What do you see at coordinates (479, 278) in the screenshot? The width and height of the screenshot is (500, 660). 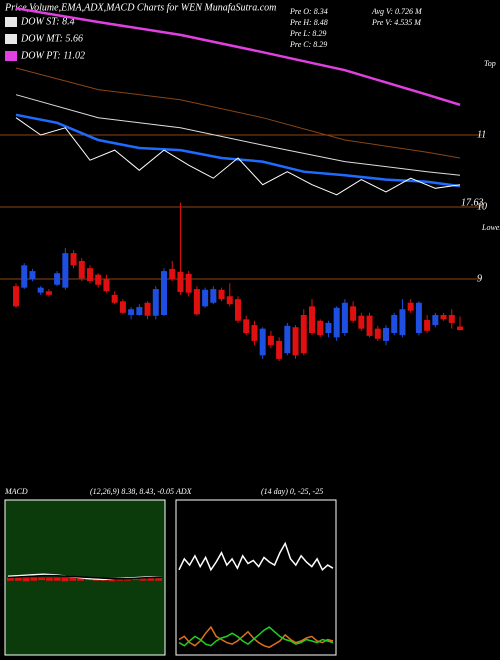 I see `y-tick-label: 9` at bounding box center [479, 278].